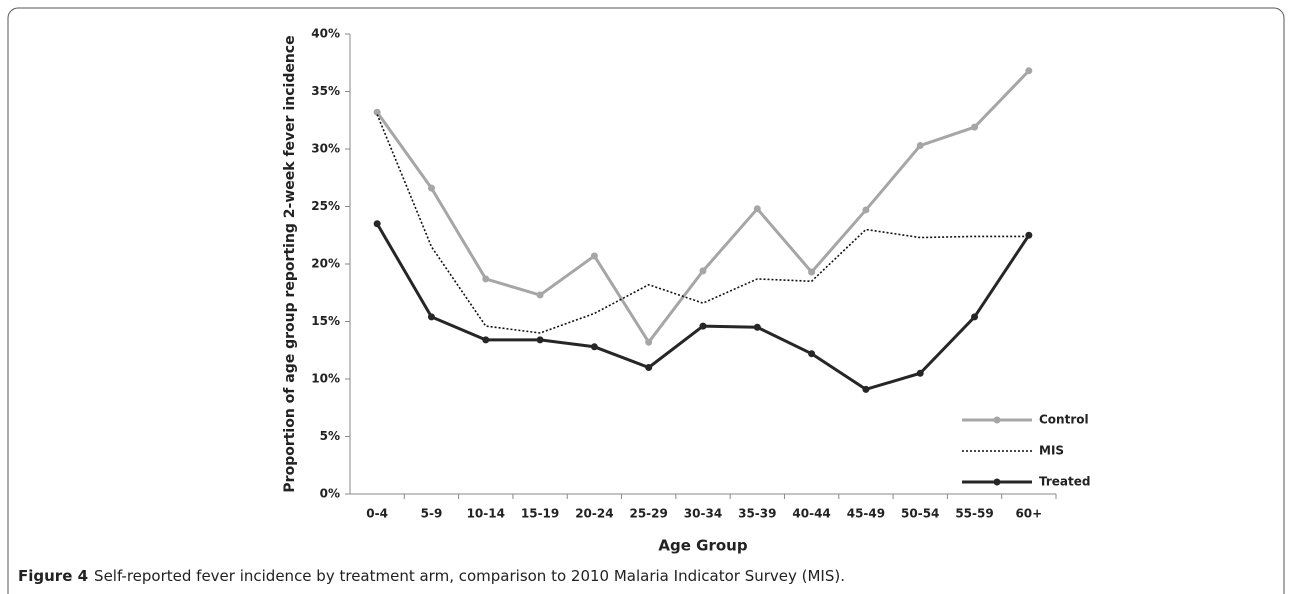 Image resolution: width=1292 pixels, height=594 pixels. Describe the element at coordinates (325, 91) in the screenshot. I see `y-tick-label: 35%` at that location.